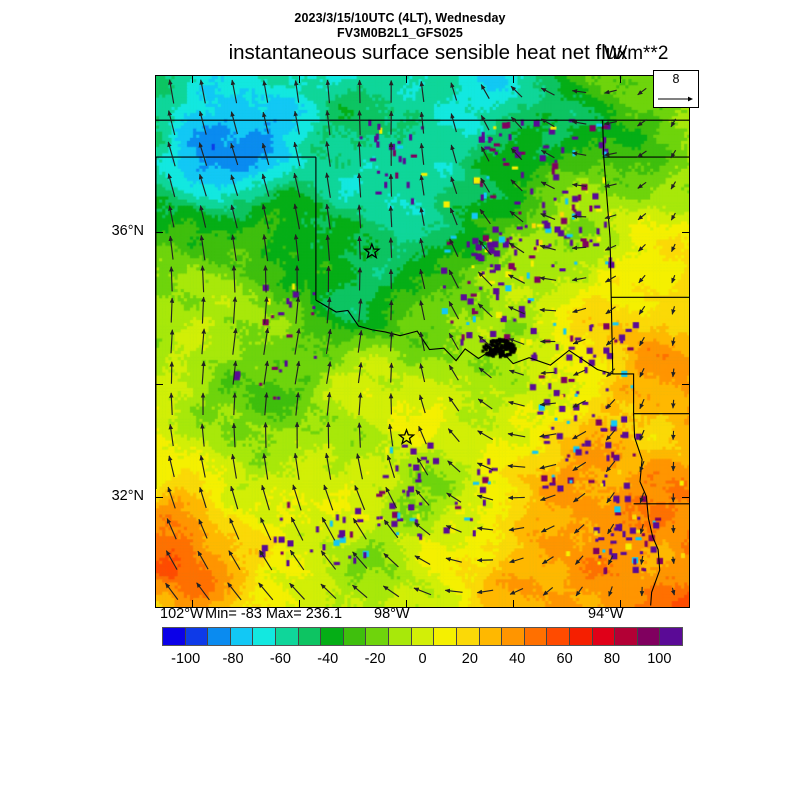  Describe the element at coordinates (517, 659) in the screenshot. I see `colorbar-tick-40: 40` at that location.